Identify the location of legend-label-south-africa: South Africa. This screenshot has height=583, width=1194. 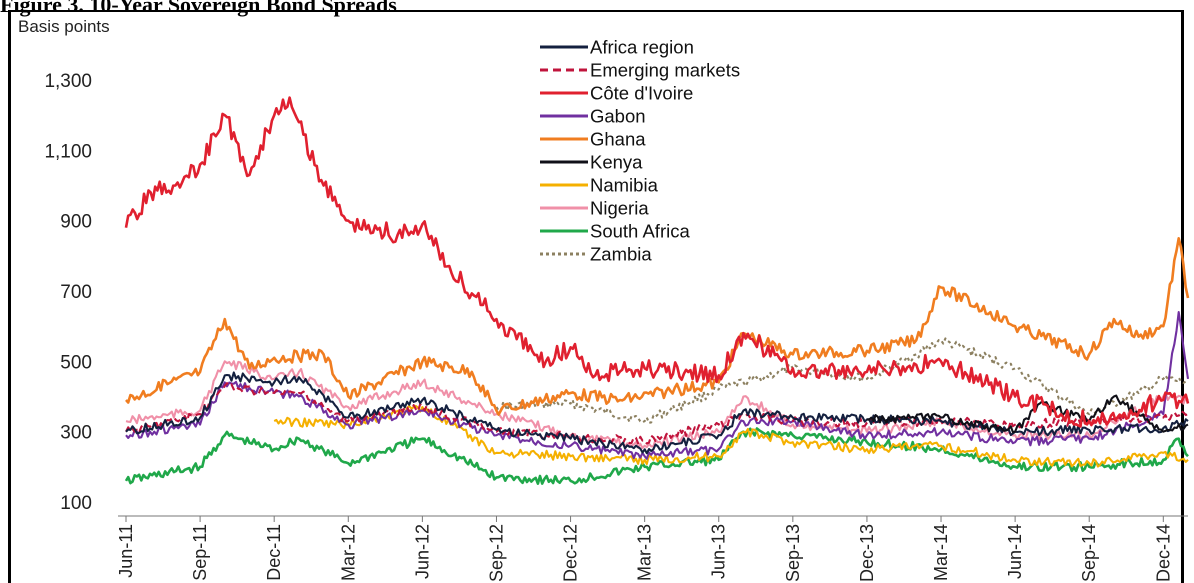
(640, 231).